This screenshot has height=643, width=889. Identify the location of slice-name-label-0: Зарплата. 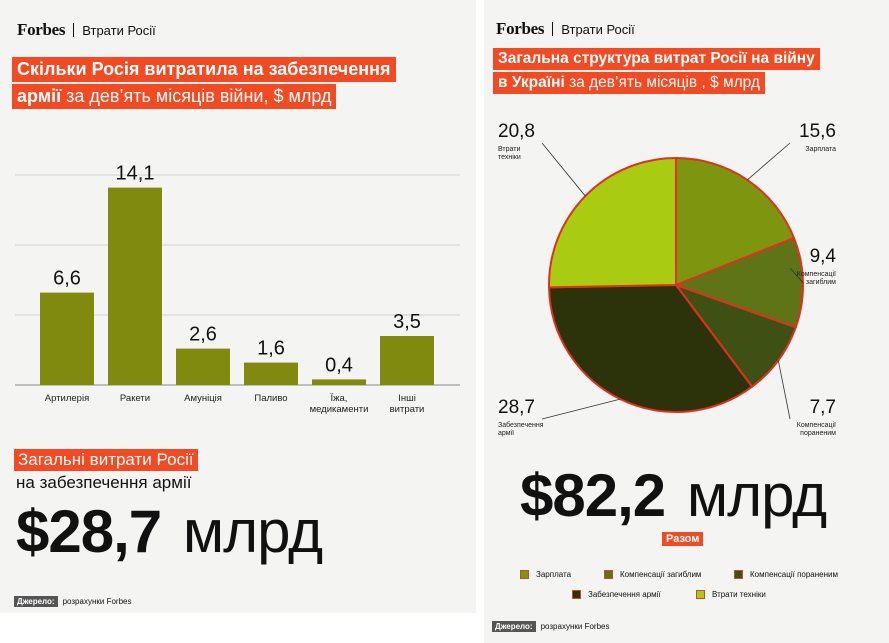
(820, 149).